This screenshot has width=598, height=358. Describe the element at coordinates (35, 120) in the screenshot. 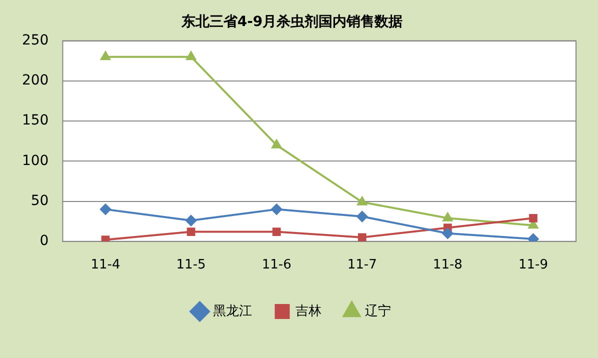

I see `y-tick-label: 150` at that location.